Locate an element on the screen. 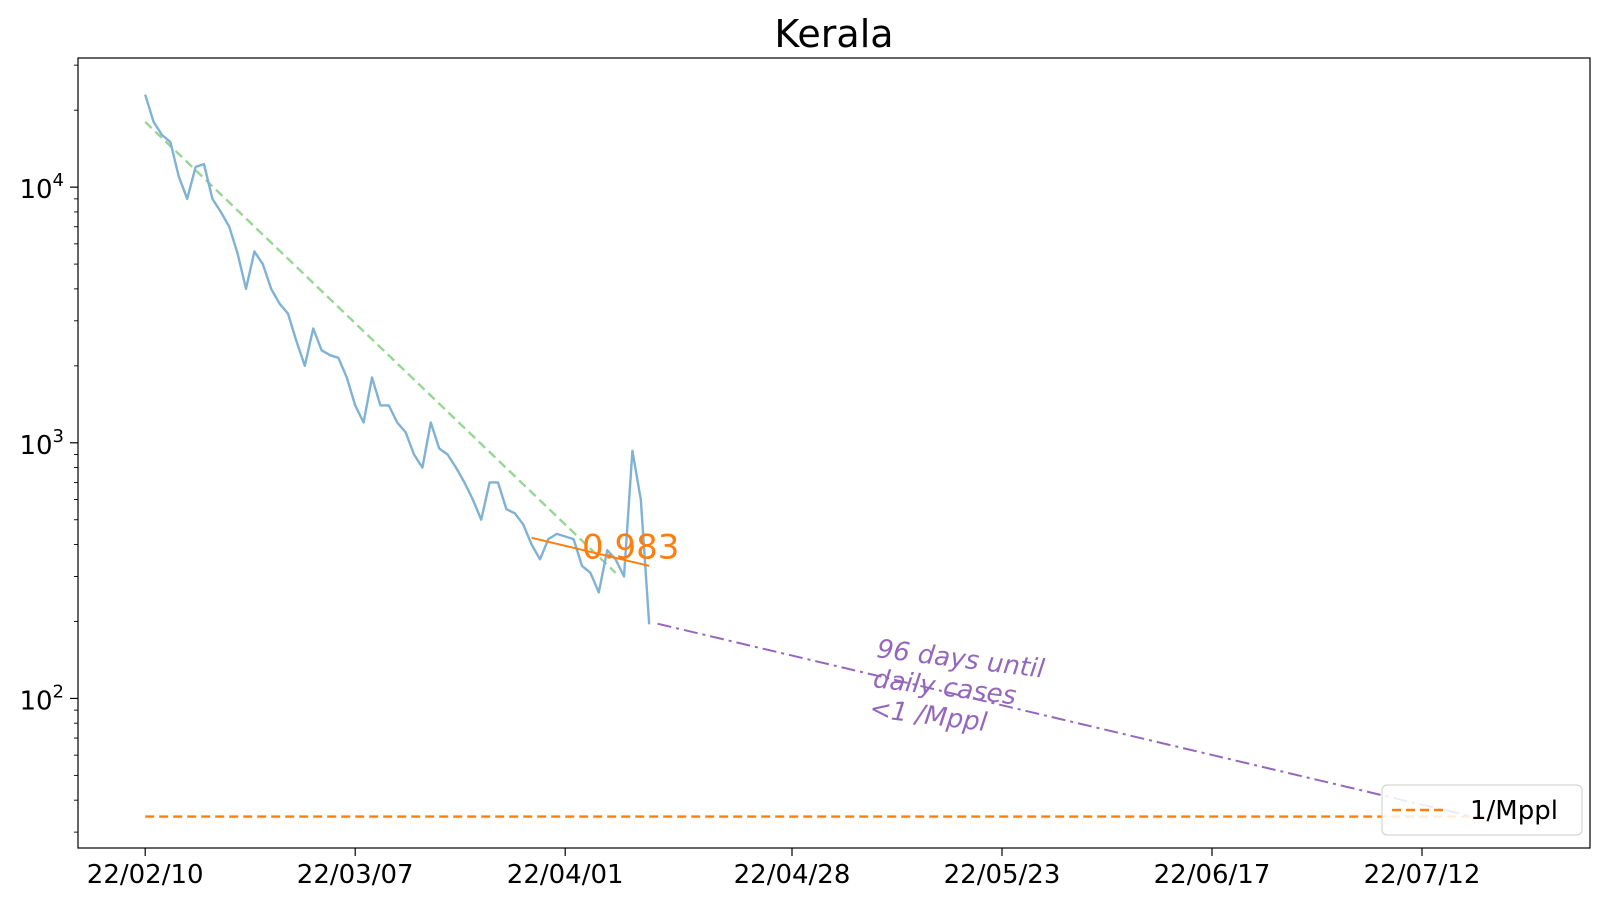 The height and width of the screenshot is (900, 1600). y-tick-label: 10³ is located at coordinates (41, 443).